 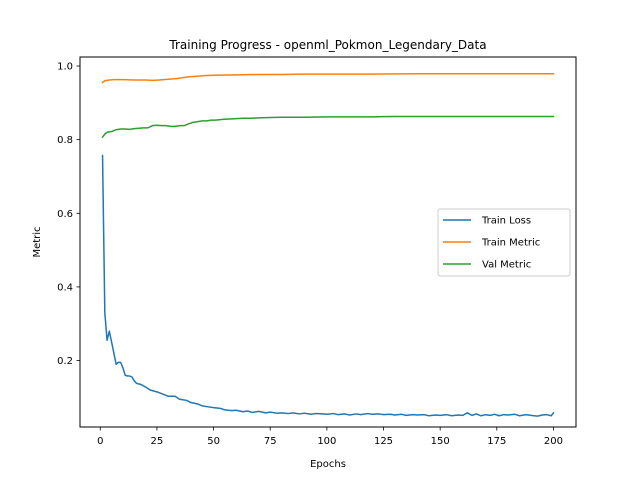 I want to click on y-axis: 0.2 0.4 0.6 0.8 1.0, so click(x=68, y=214).